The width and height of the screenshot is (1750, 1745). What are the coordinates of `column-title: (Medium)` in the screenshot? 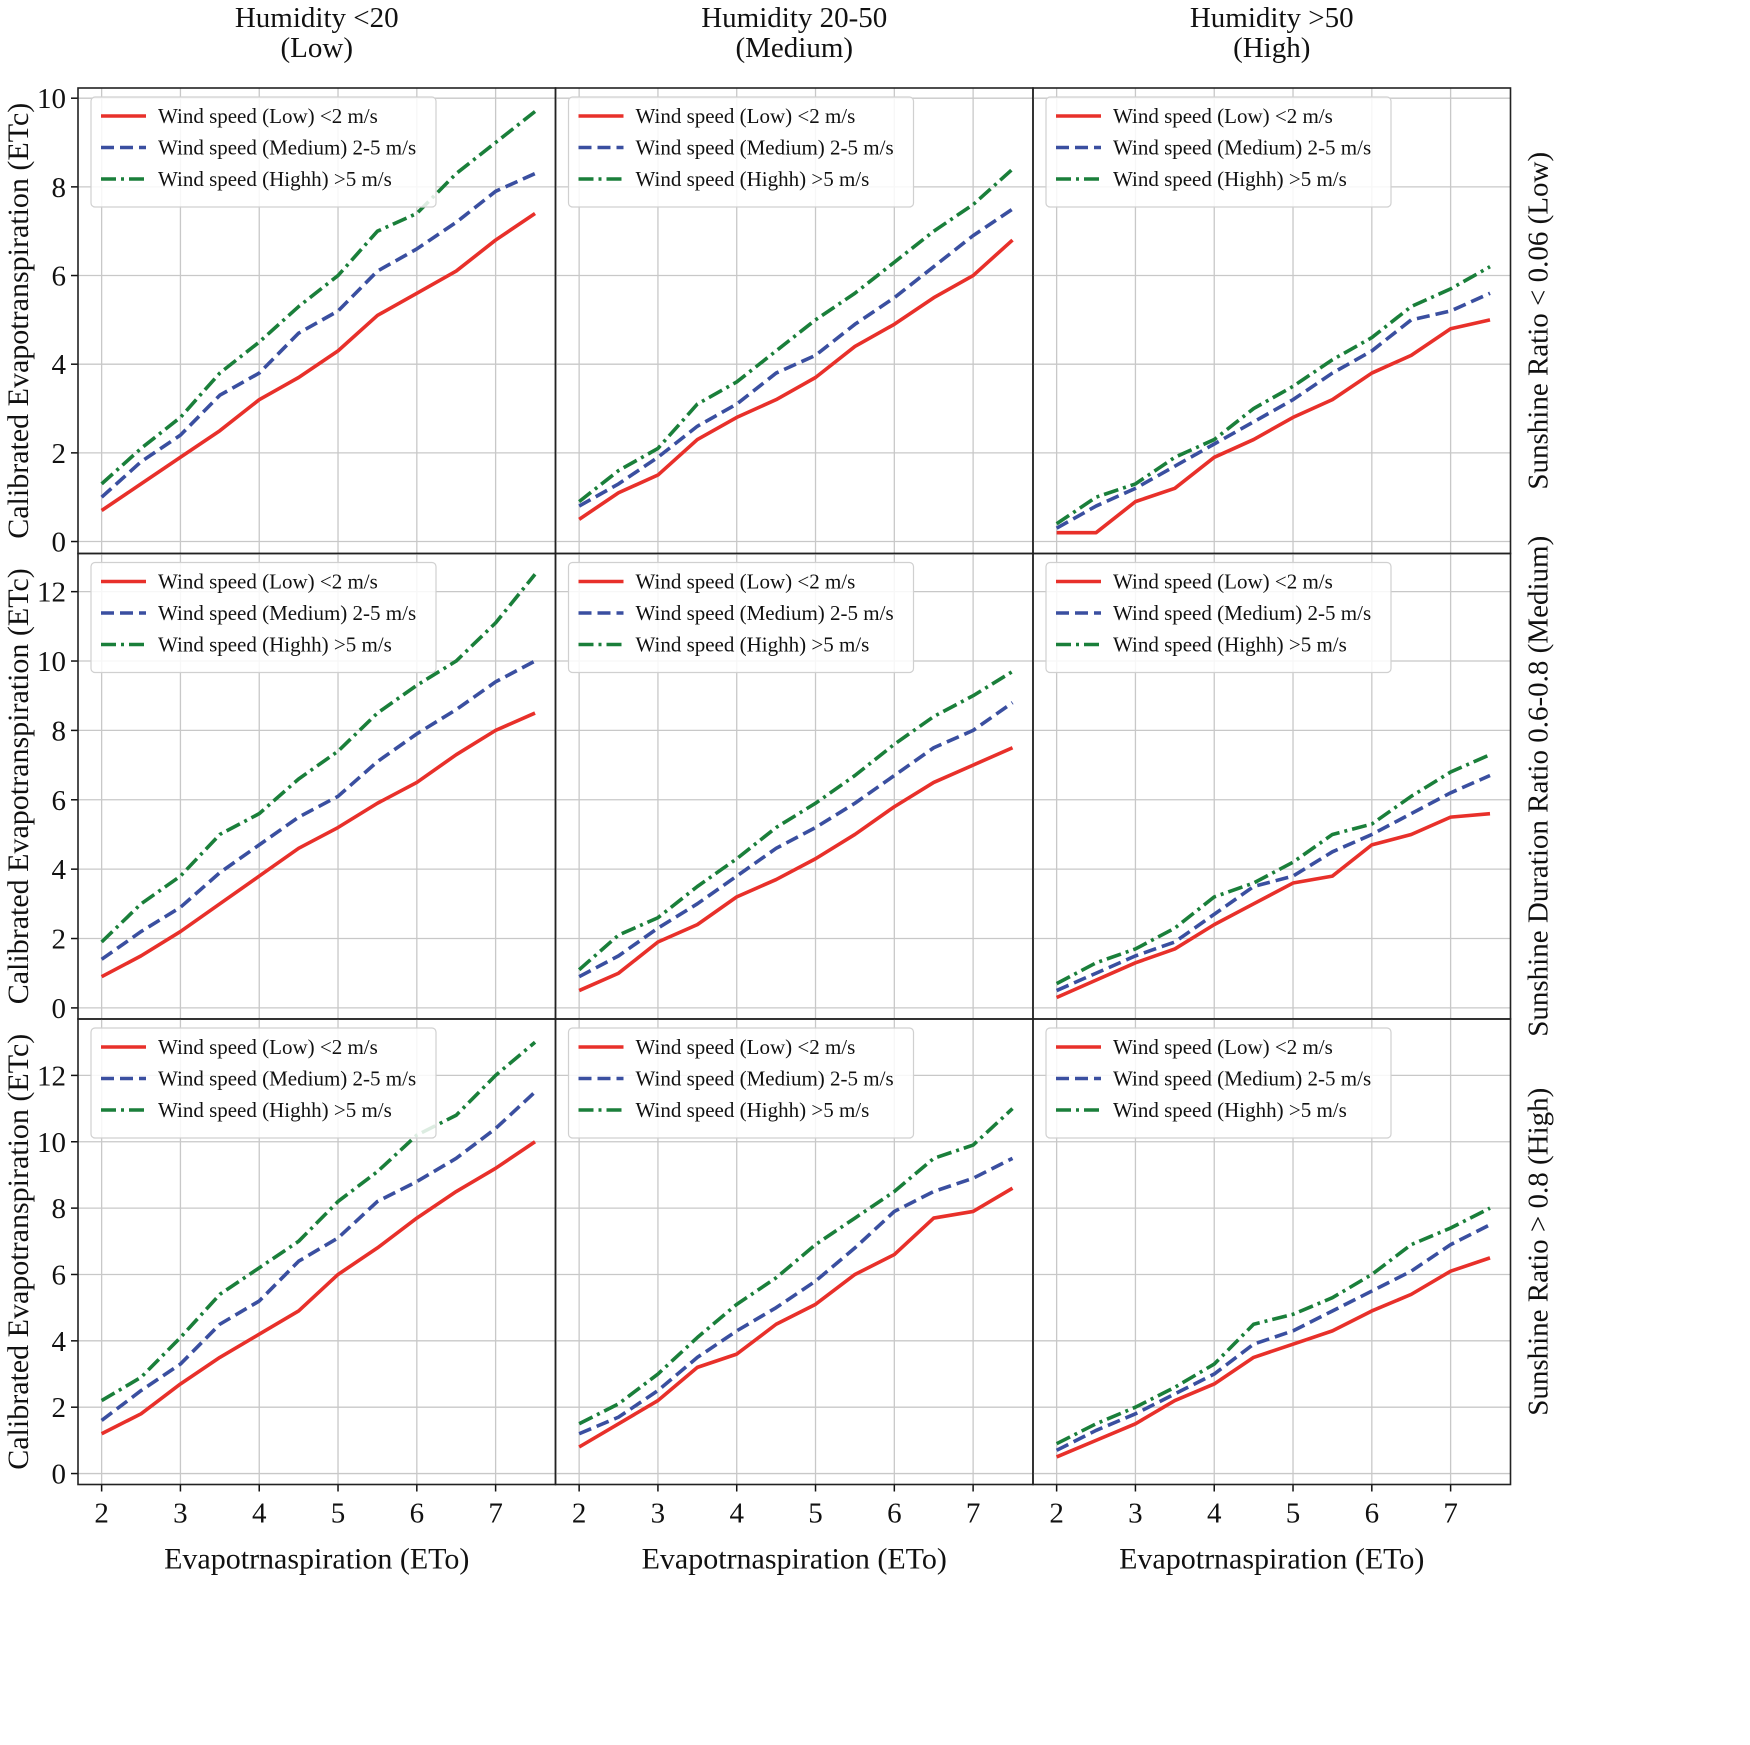 It's located at (794, 48).